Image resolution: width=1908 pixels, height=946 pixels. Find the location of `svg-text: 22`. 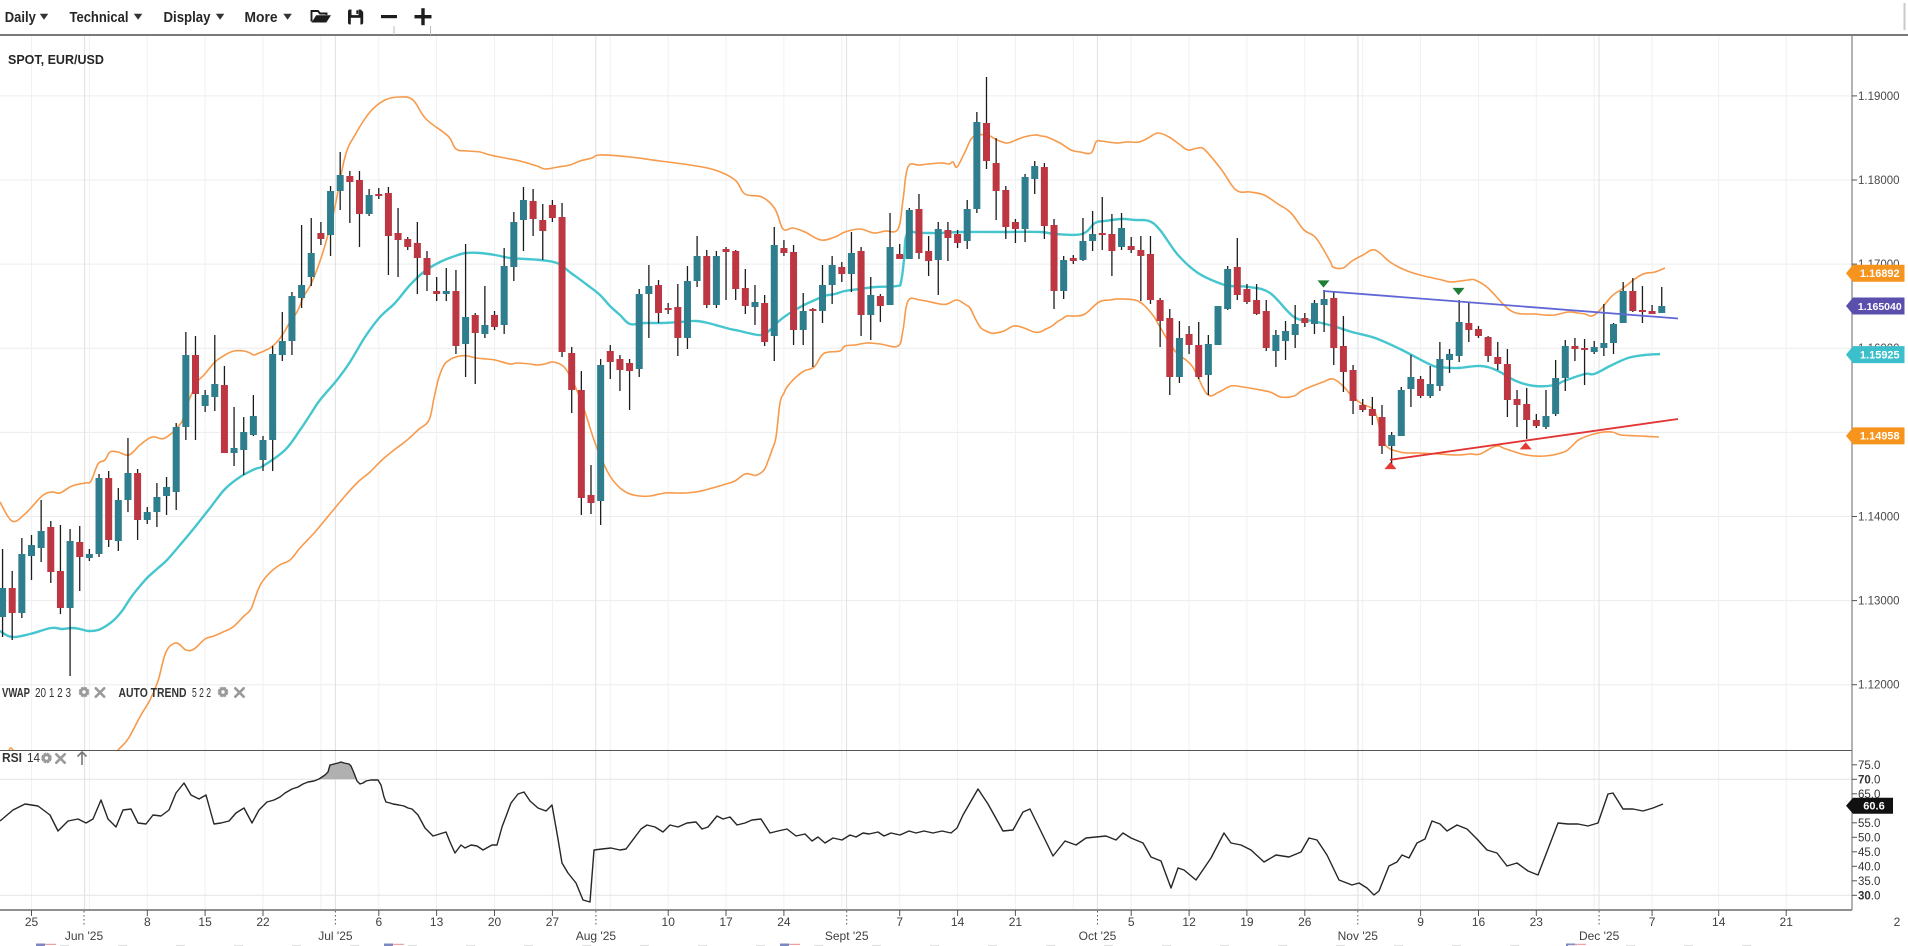

svg-text: 22 is located at coordinates (263, 922).